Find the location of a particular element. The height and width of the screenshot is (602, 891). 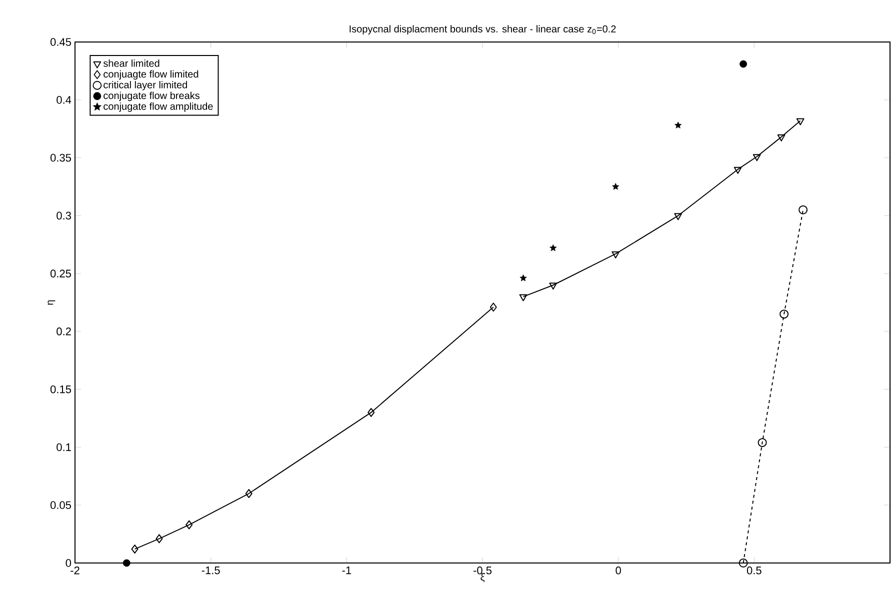

y-tick-label: 0.3 is located at coordinates (63, 216).